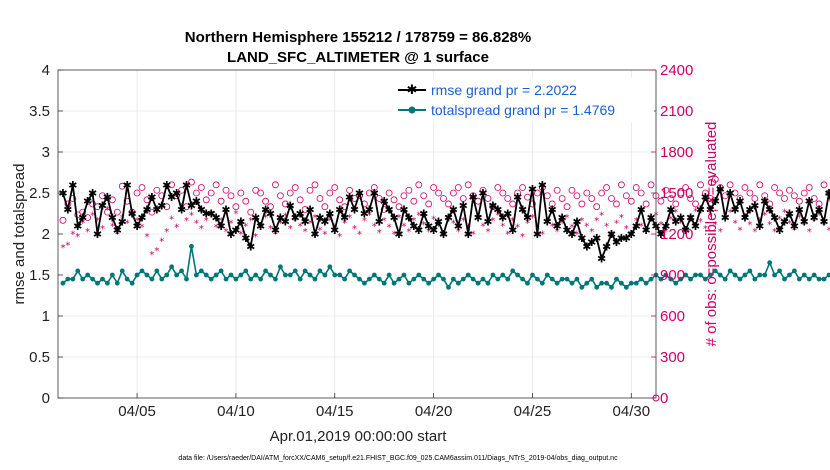  Describe the element at coordinates (523, 110) in the screenshot. I see `legend-totalspread-label: totalspread grand pr = 1.4769` at that location.